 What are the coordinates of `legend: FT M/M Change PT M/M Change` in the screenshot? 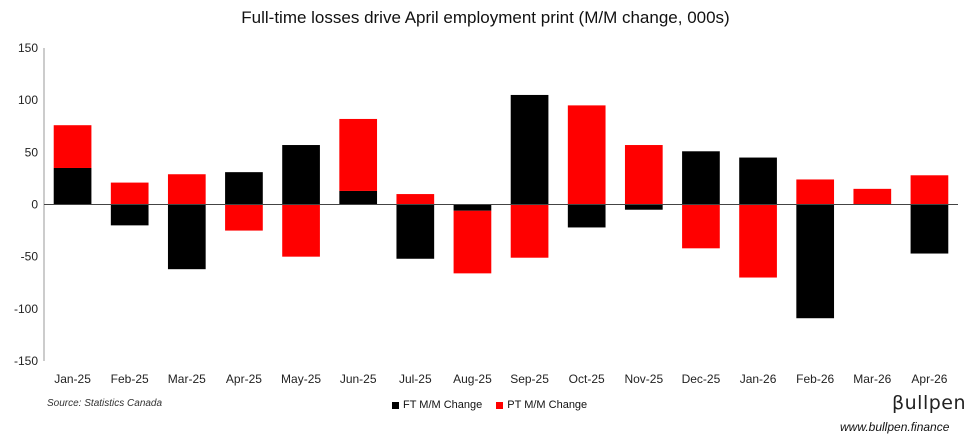 It's located at (489, 405).